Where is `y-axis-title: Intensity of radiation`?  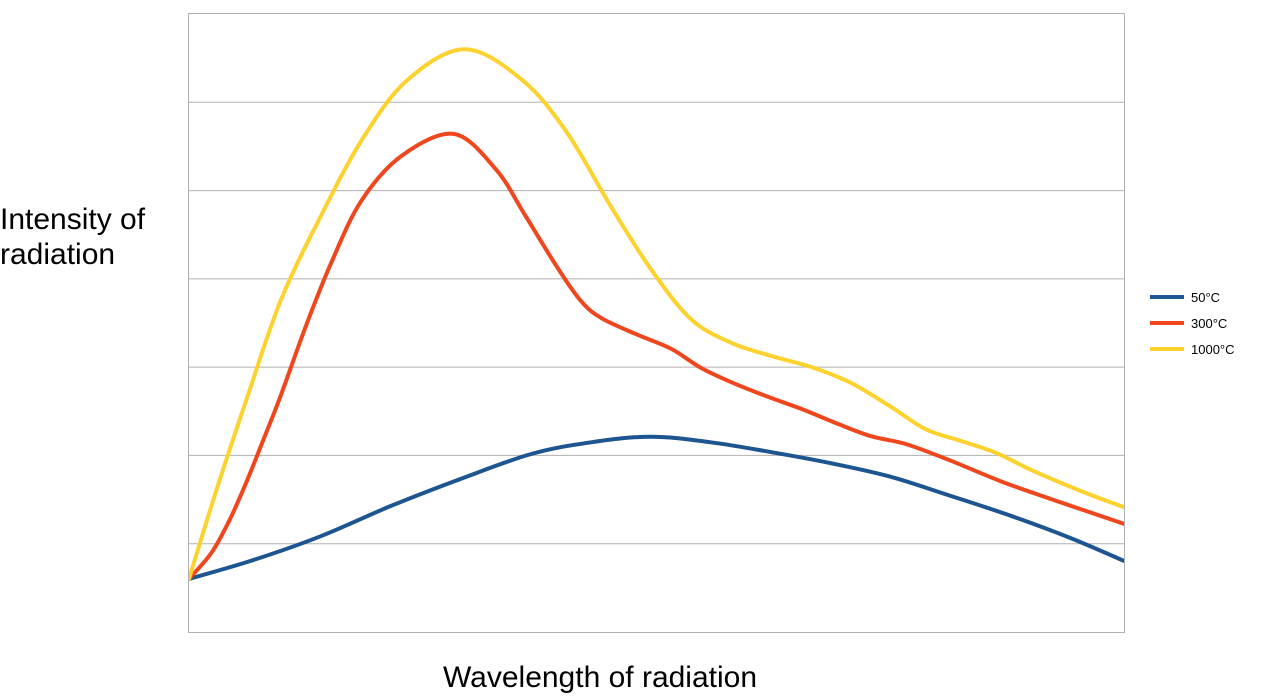 y-axis-title: Intensity of radiation is located at coordinates (73, 237).